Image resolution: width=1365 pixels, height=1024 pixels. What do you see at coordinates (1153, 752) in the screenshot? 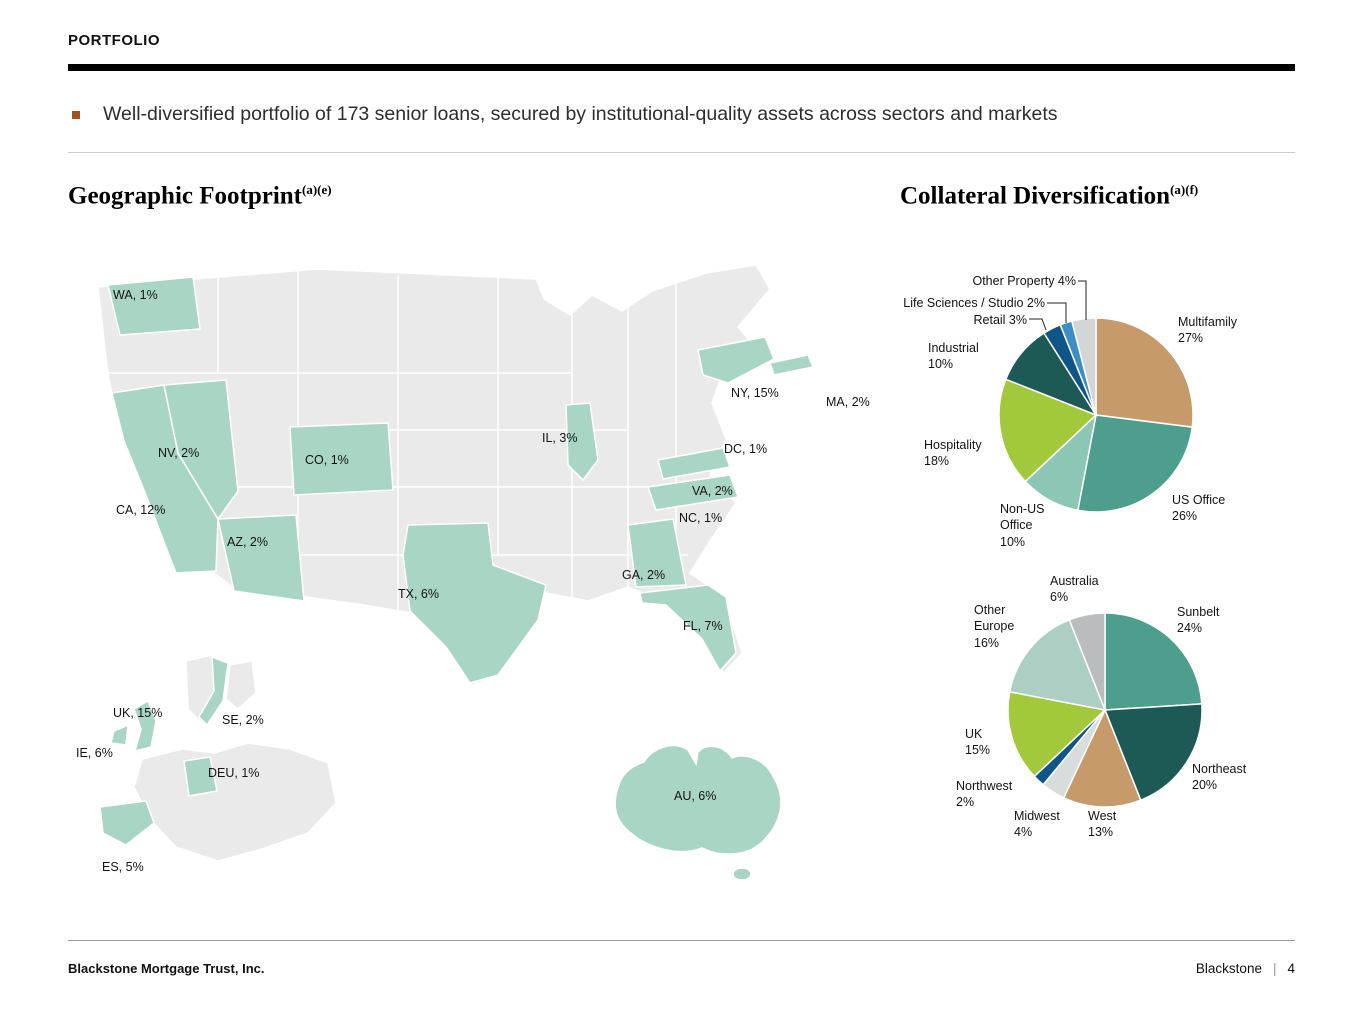
I see `pie-slice-northeast` at bounding box center [1153, 752].